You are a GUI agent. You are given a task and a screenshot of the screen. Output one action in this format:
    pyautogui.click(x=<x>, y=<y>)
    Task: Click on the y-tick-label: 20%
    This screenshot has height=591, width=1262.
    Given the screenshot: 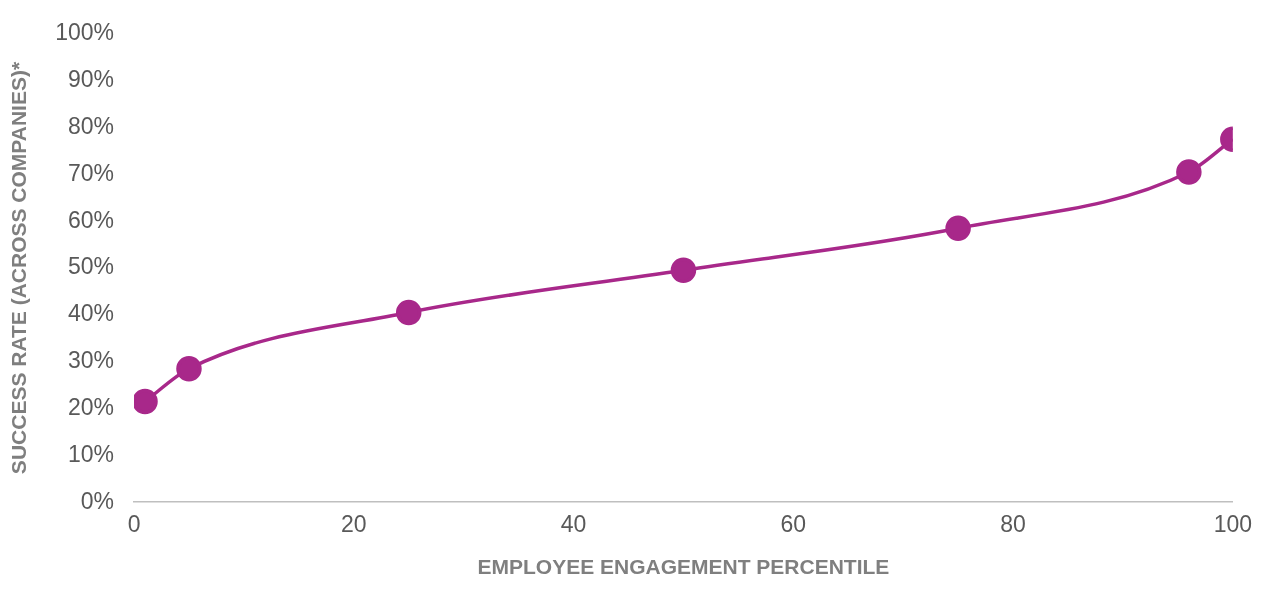 What is the action you would take?
    pyautogui.click(x=91, y=406)
    